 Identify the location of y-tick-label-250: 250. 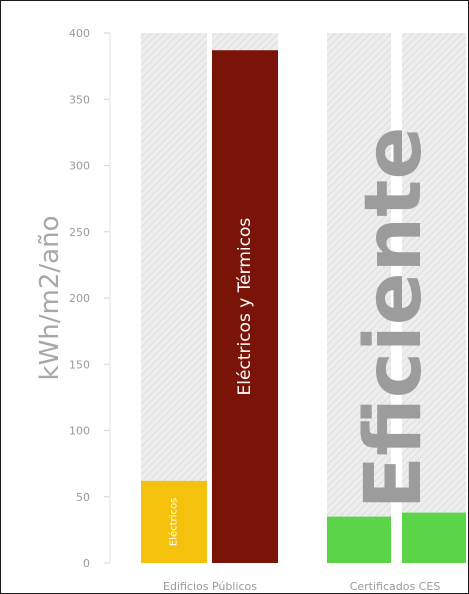
(79, 232).